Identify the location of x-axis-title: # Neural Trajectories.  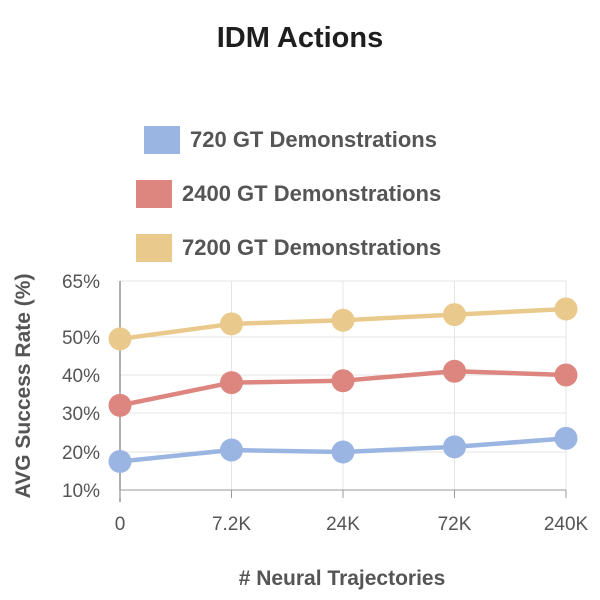
(342, 578).